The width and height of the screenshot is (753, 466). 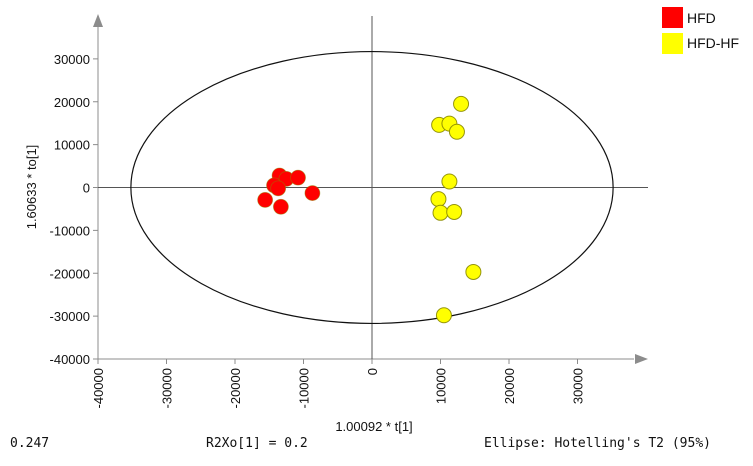 I want to click on y-tick-label: 20000, so click(x=72, y=102).